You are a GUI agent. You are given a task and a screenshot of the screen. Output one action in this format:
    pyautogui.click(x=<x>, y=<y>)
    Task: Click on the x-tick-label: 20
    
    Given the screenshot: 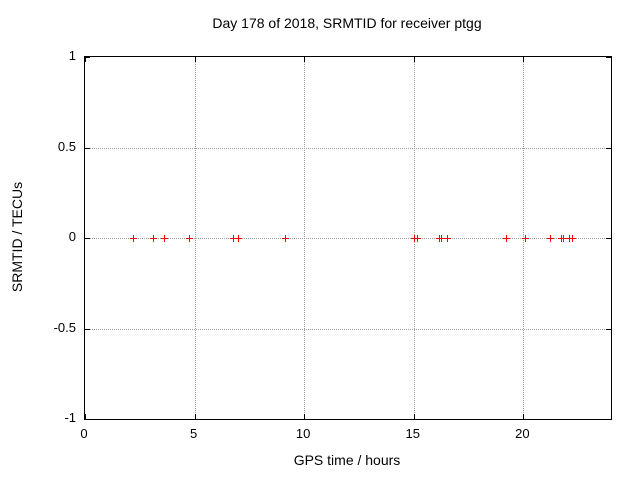 What is the action you would take?
    pyautogui.click(x=522, y=433)
    